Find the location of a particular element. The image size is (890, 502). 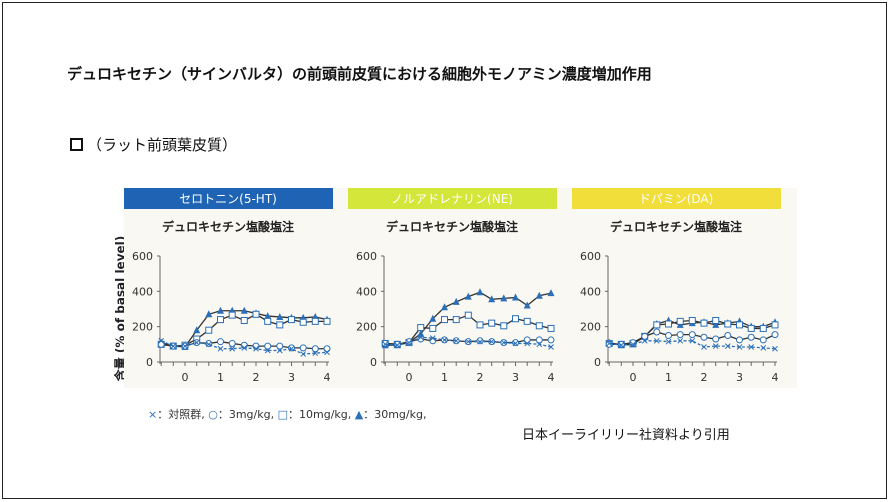

x-tick-label: 4 is located at coordinates (551, 377).